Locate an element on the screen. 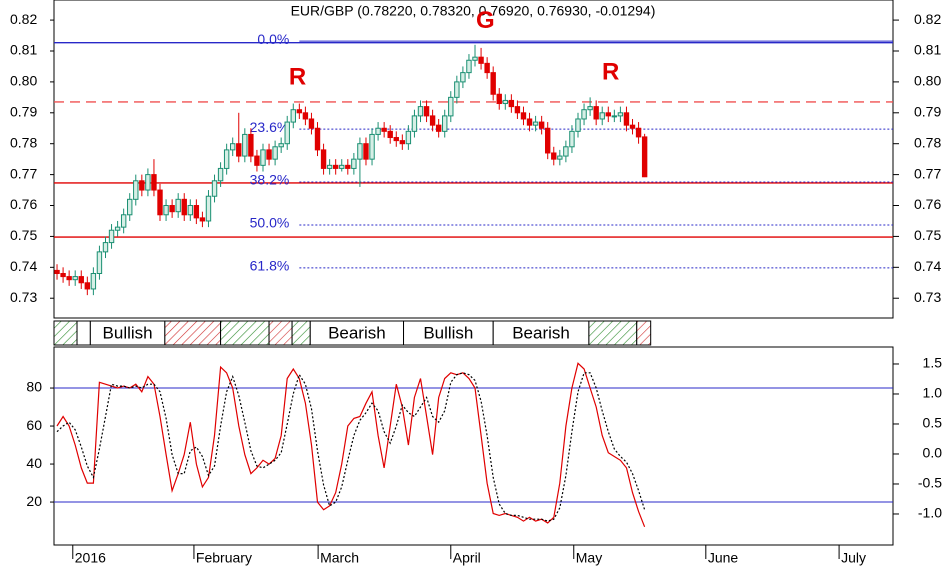 This screenshot has width=945, height=568. fib-label: 23.6% is located at coordinates (270, 127).